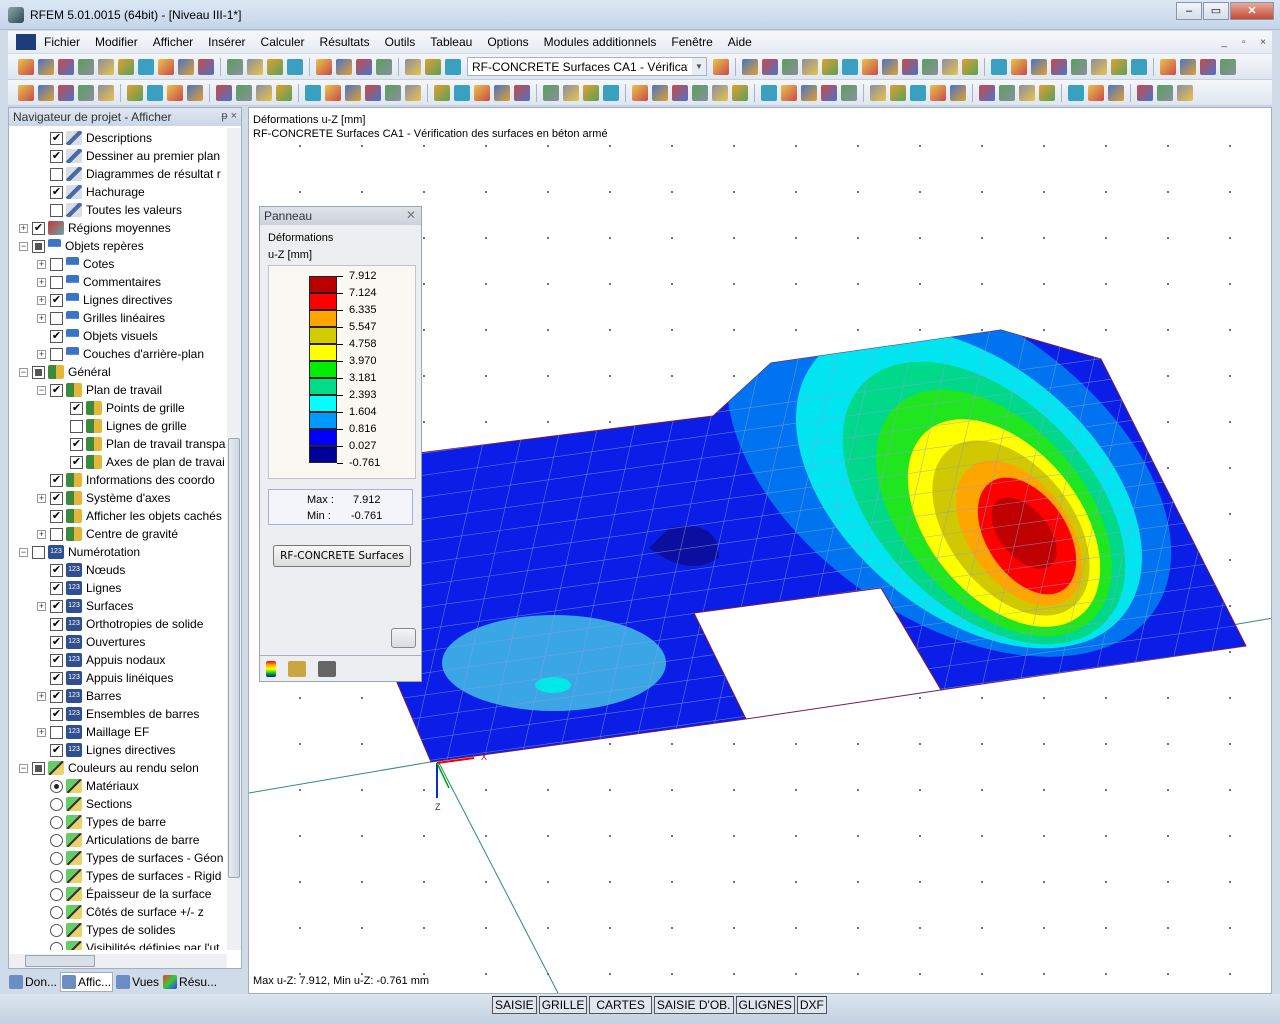 This screenshot has height=1024, width=1280. What do you see at coordinates (327, 668) in the screenshot?
I see `filter-icon` at bounding box center [327, 668].